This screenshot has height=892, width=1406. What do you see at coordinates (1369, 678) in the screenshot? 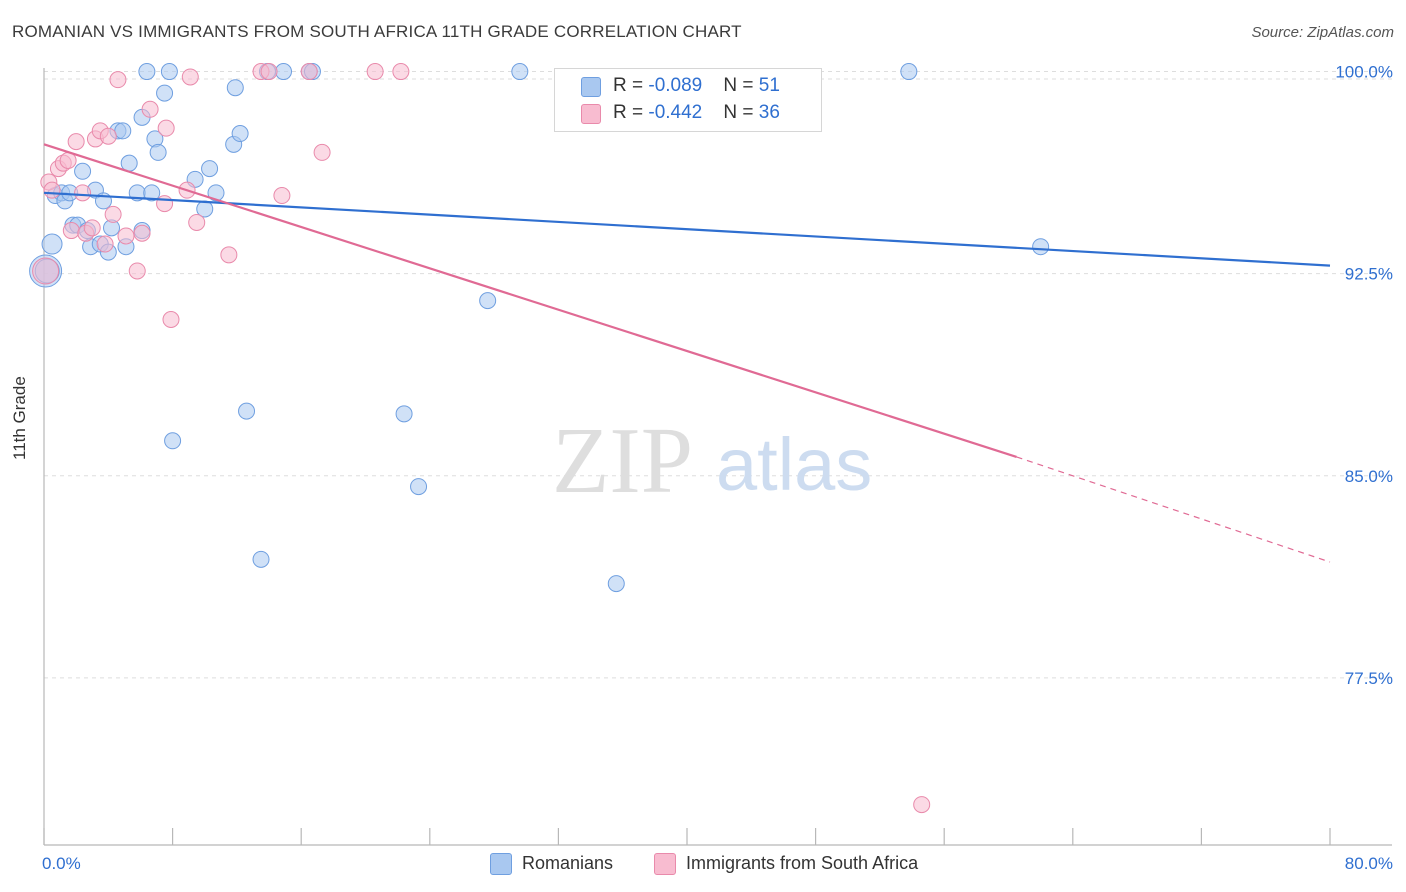
I see `y-tick-label: 77.5%` at bounding box center [1369, 678].